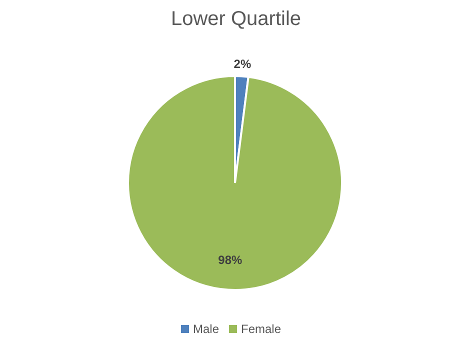  What do you see at coordinates (205, 329) in the screenshot?
I see `legend-label: Male` at bounding box center [205, 329].